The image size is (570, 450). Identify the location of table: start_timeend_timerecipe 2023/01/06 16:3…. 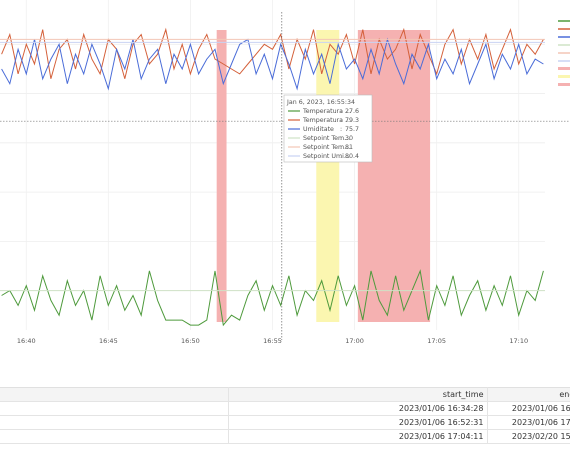
(285, 415).